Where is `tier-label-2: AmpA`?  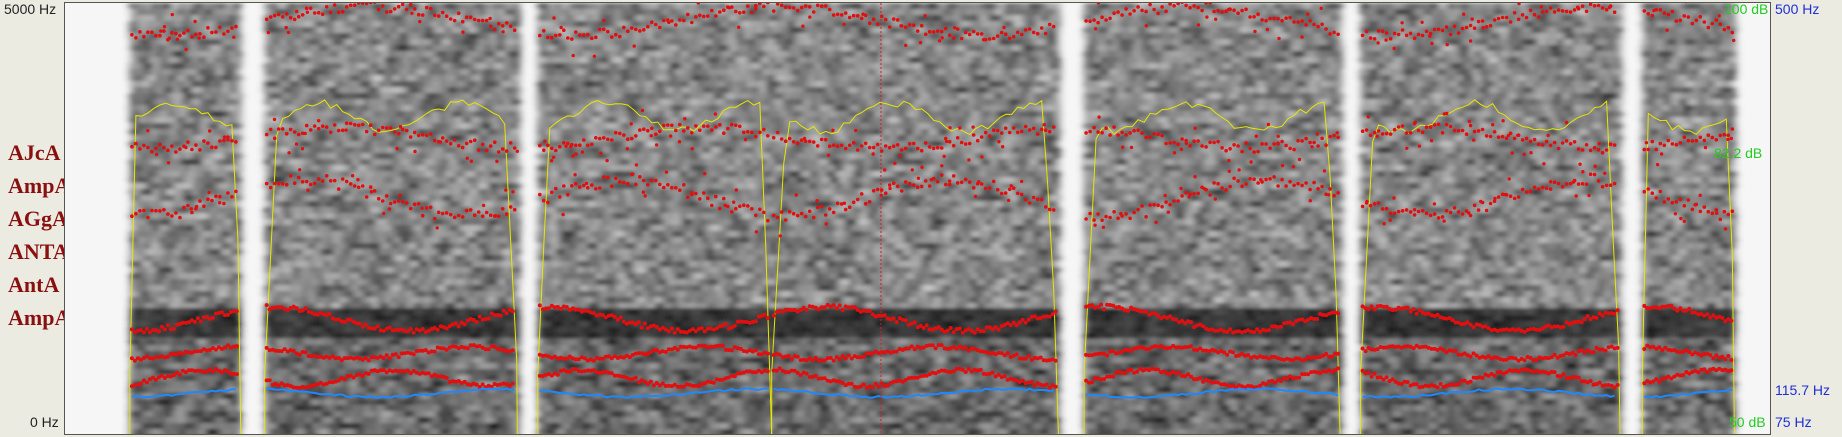
tier-label-2: AmpA is located at coordinates (39, 186).